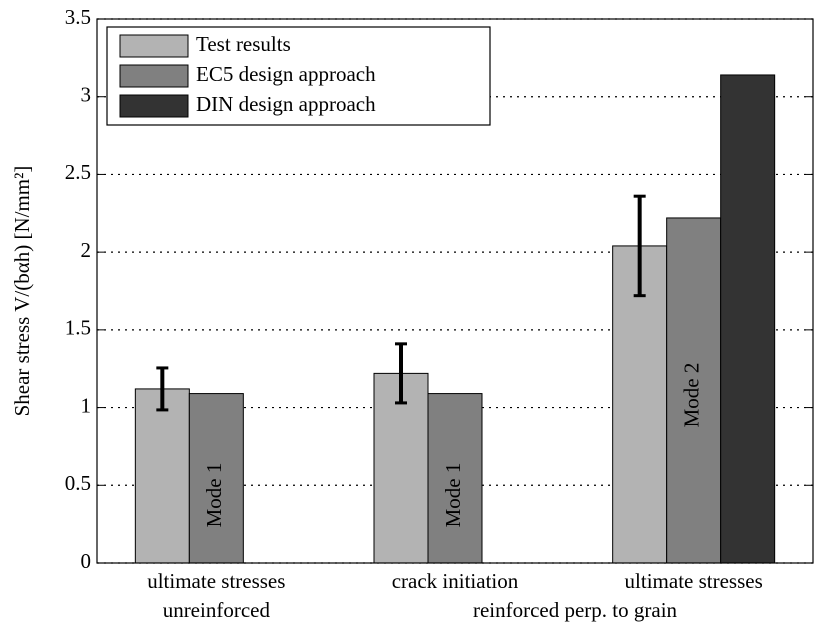  I want to click on legend-label: Test results, so click(243, 44).